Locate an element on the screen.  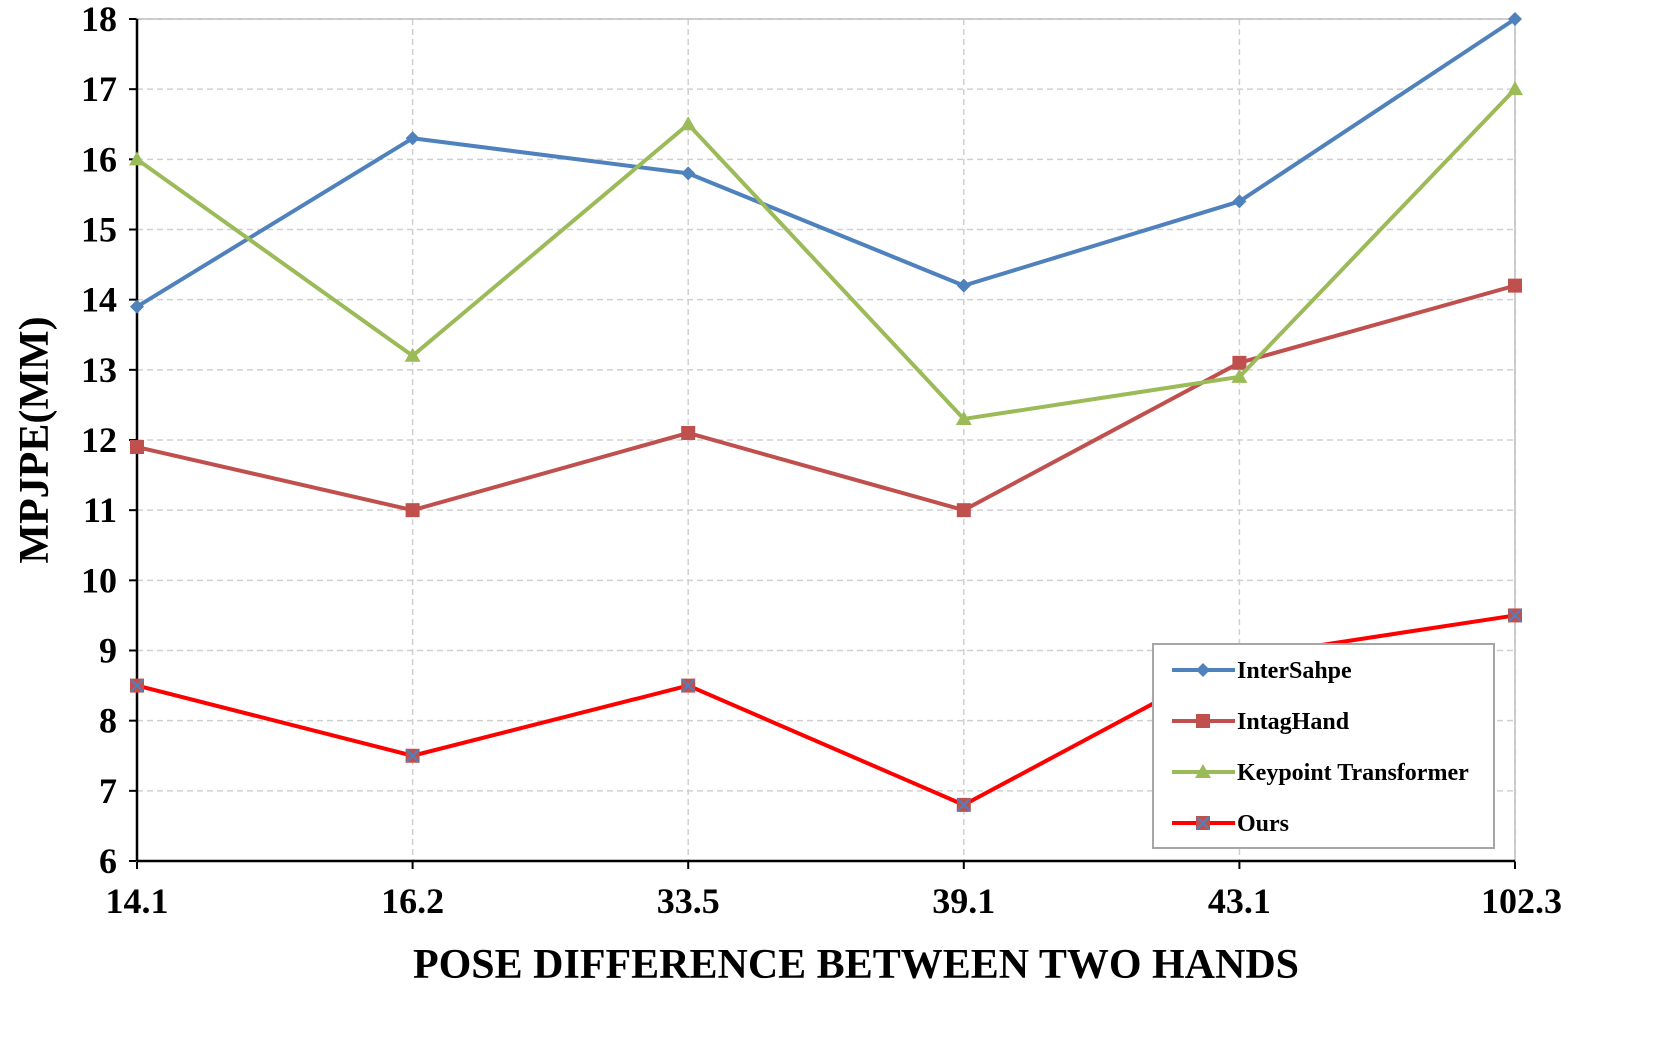
legend-box is located at coordinates (1323, 746).